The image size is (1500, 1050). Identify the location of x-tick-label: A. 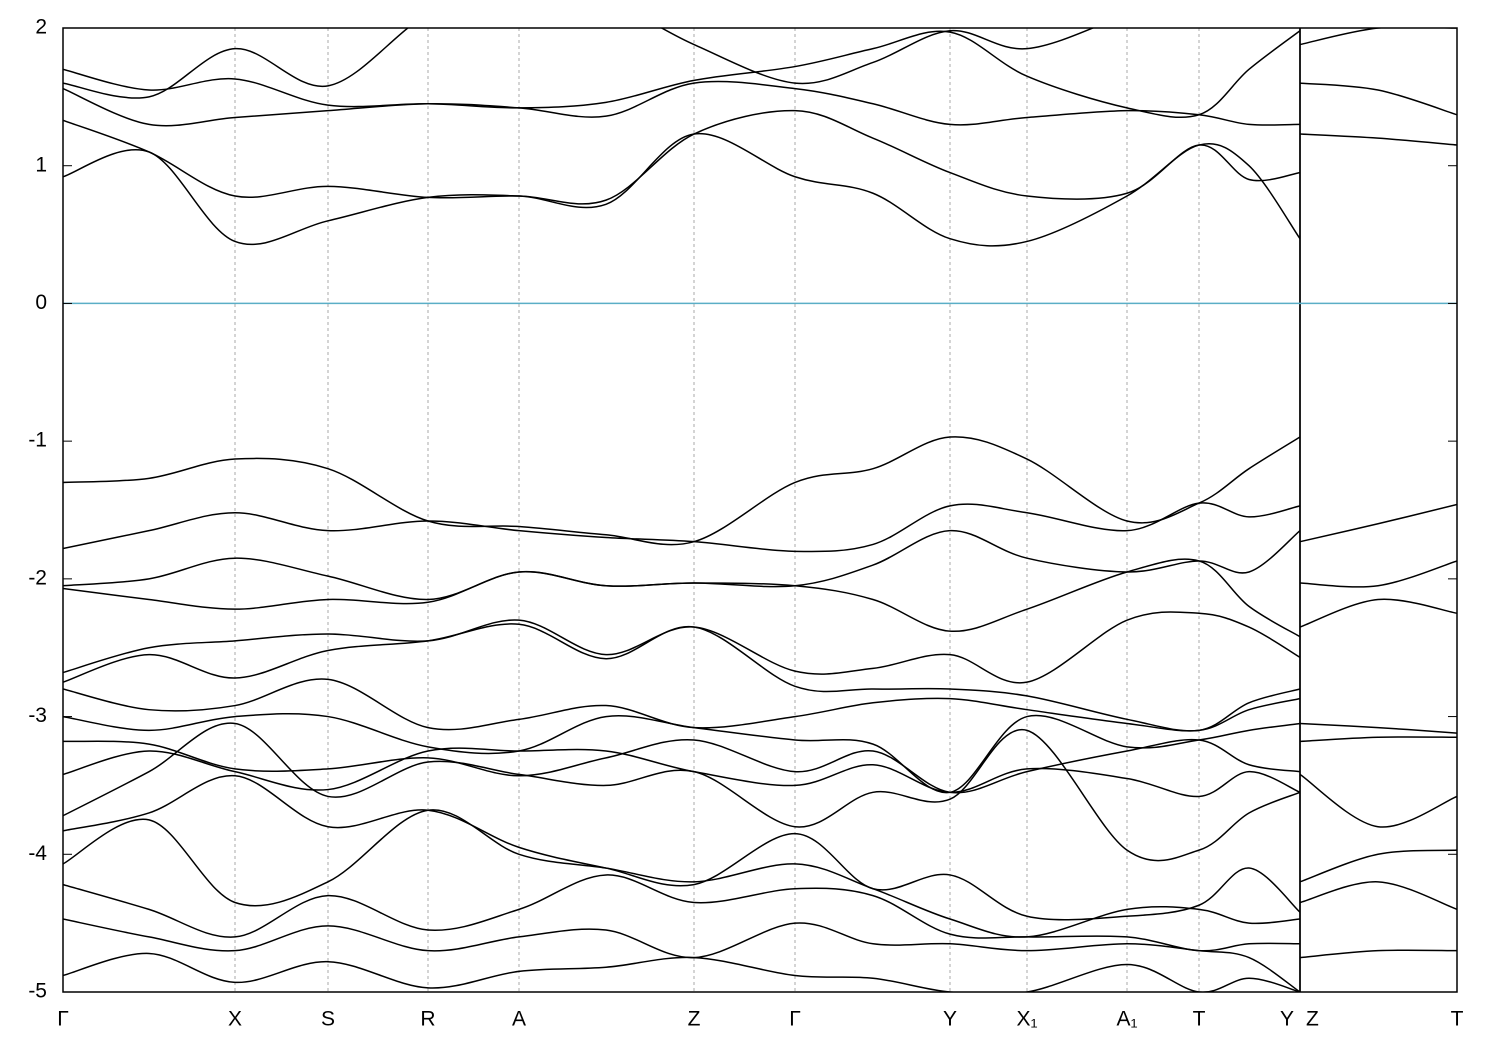
(519, 1019).